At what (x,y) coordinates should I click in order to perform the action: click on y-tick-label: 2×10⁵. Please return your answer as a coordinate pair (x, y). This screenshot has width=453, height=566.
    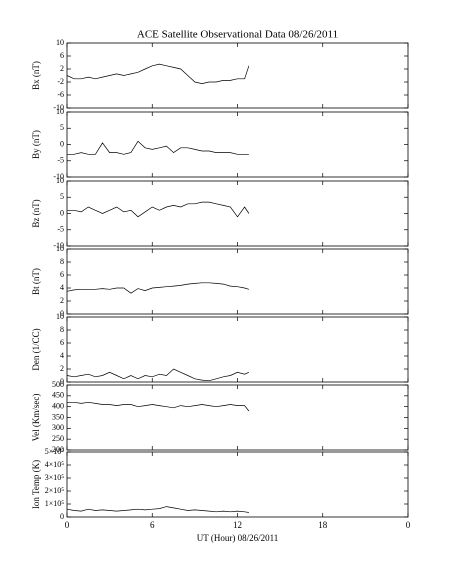
    Looking at the image, I should click on (55, 490).